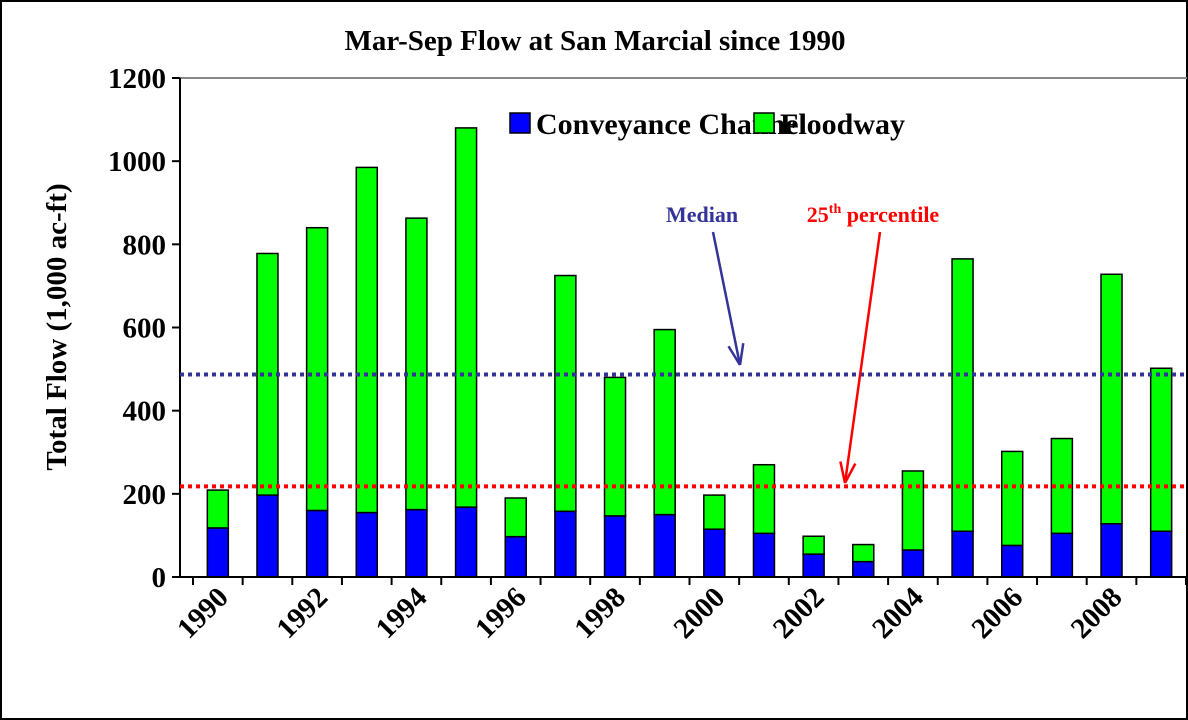 This screenshot has width=1188, height=720. I want to click on reference-label-rest: percentile, so click(890, 214).